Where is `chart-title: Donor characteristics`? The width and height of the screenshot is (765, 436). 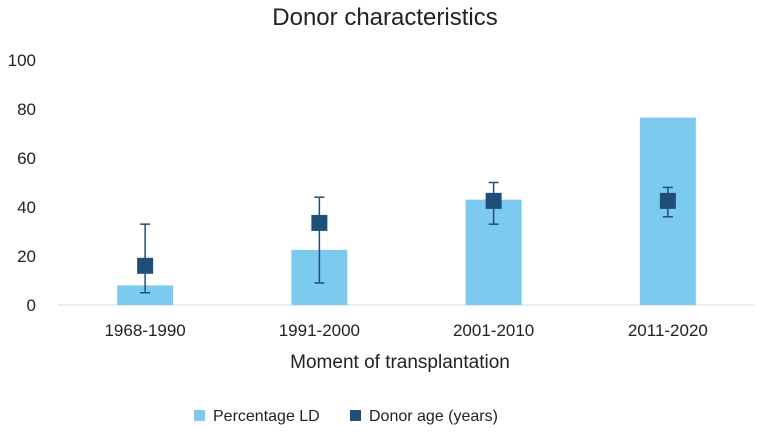 chart-title: Donor characteristics is located at coordinates (384, 17).